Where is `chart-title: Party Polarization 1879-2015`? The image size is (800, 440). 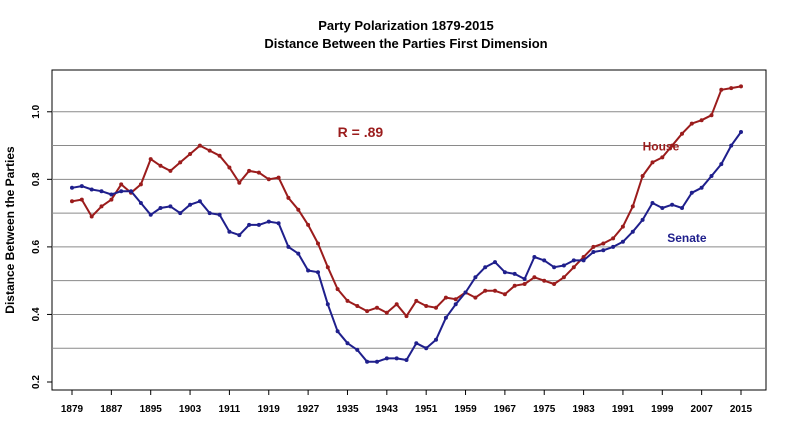 chart-title: Party Polarization 1879-2015 is located at coordinates (406, 25).